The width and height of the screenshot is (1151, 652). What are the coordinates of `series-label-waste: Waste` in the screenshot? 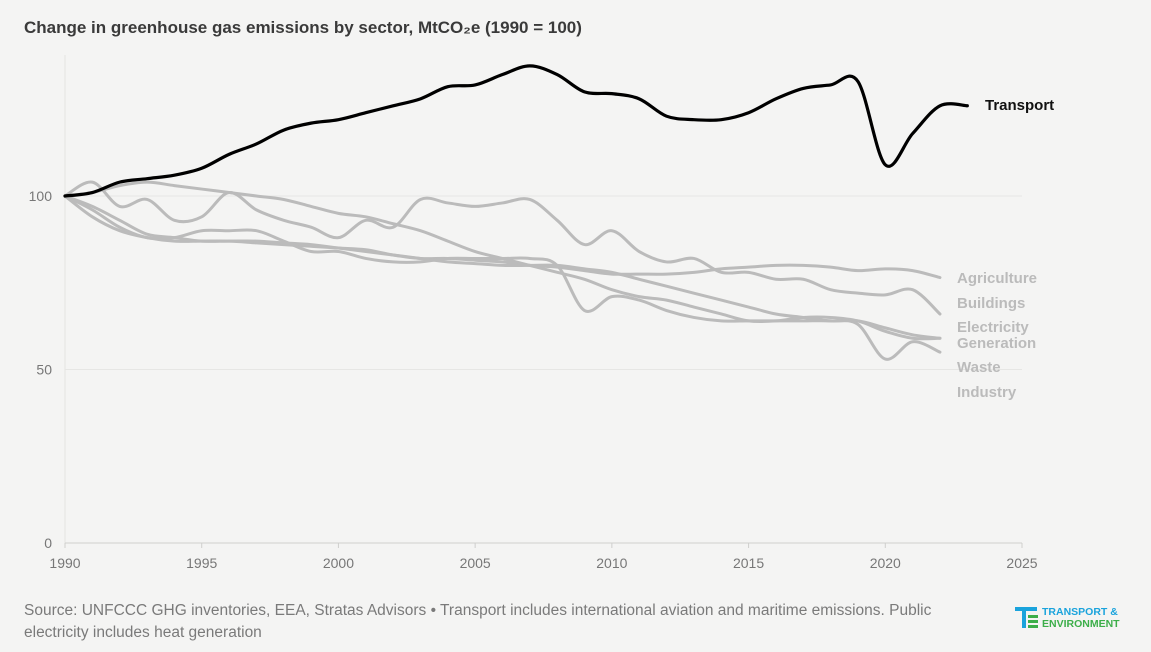 It's located at (979, 367).